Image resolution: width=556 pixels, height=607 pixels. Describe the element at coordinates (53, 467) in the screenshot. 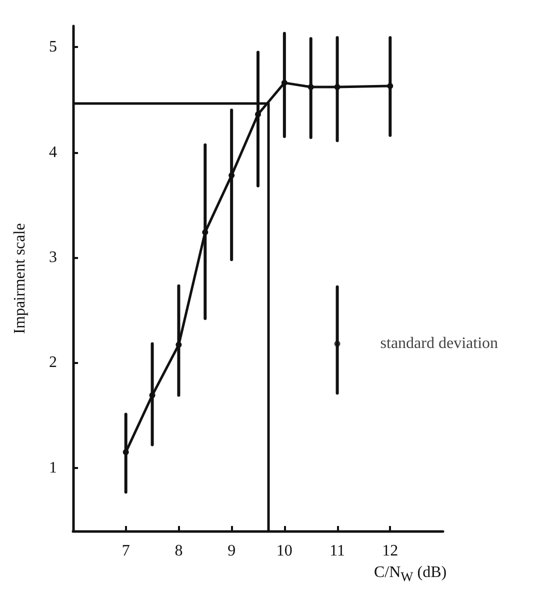

I see `y-tick-label: 1` at that location.